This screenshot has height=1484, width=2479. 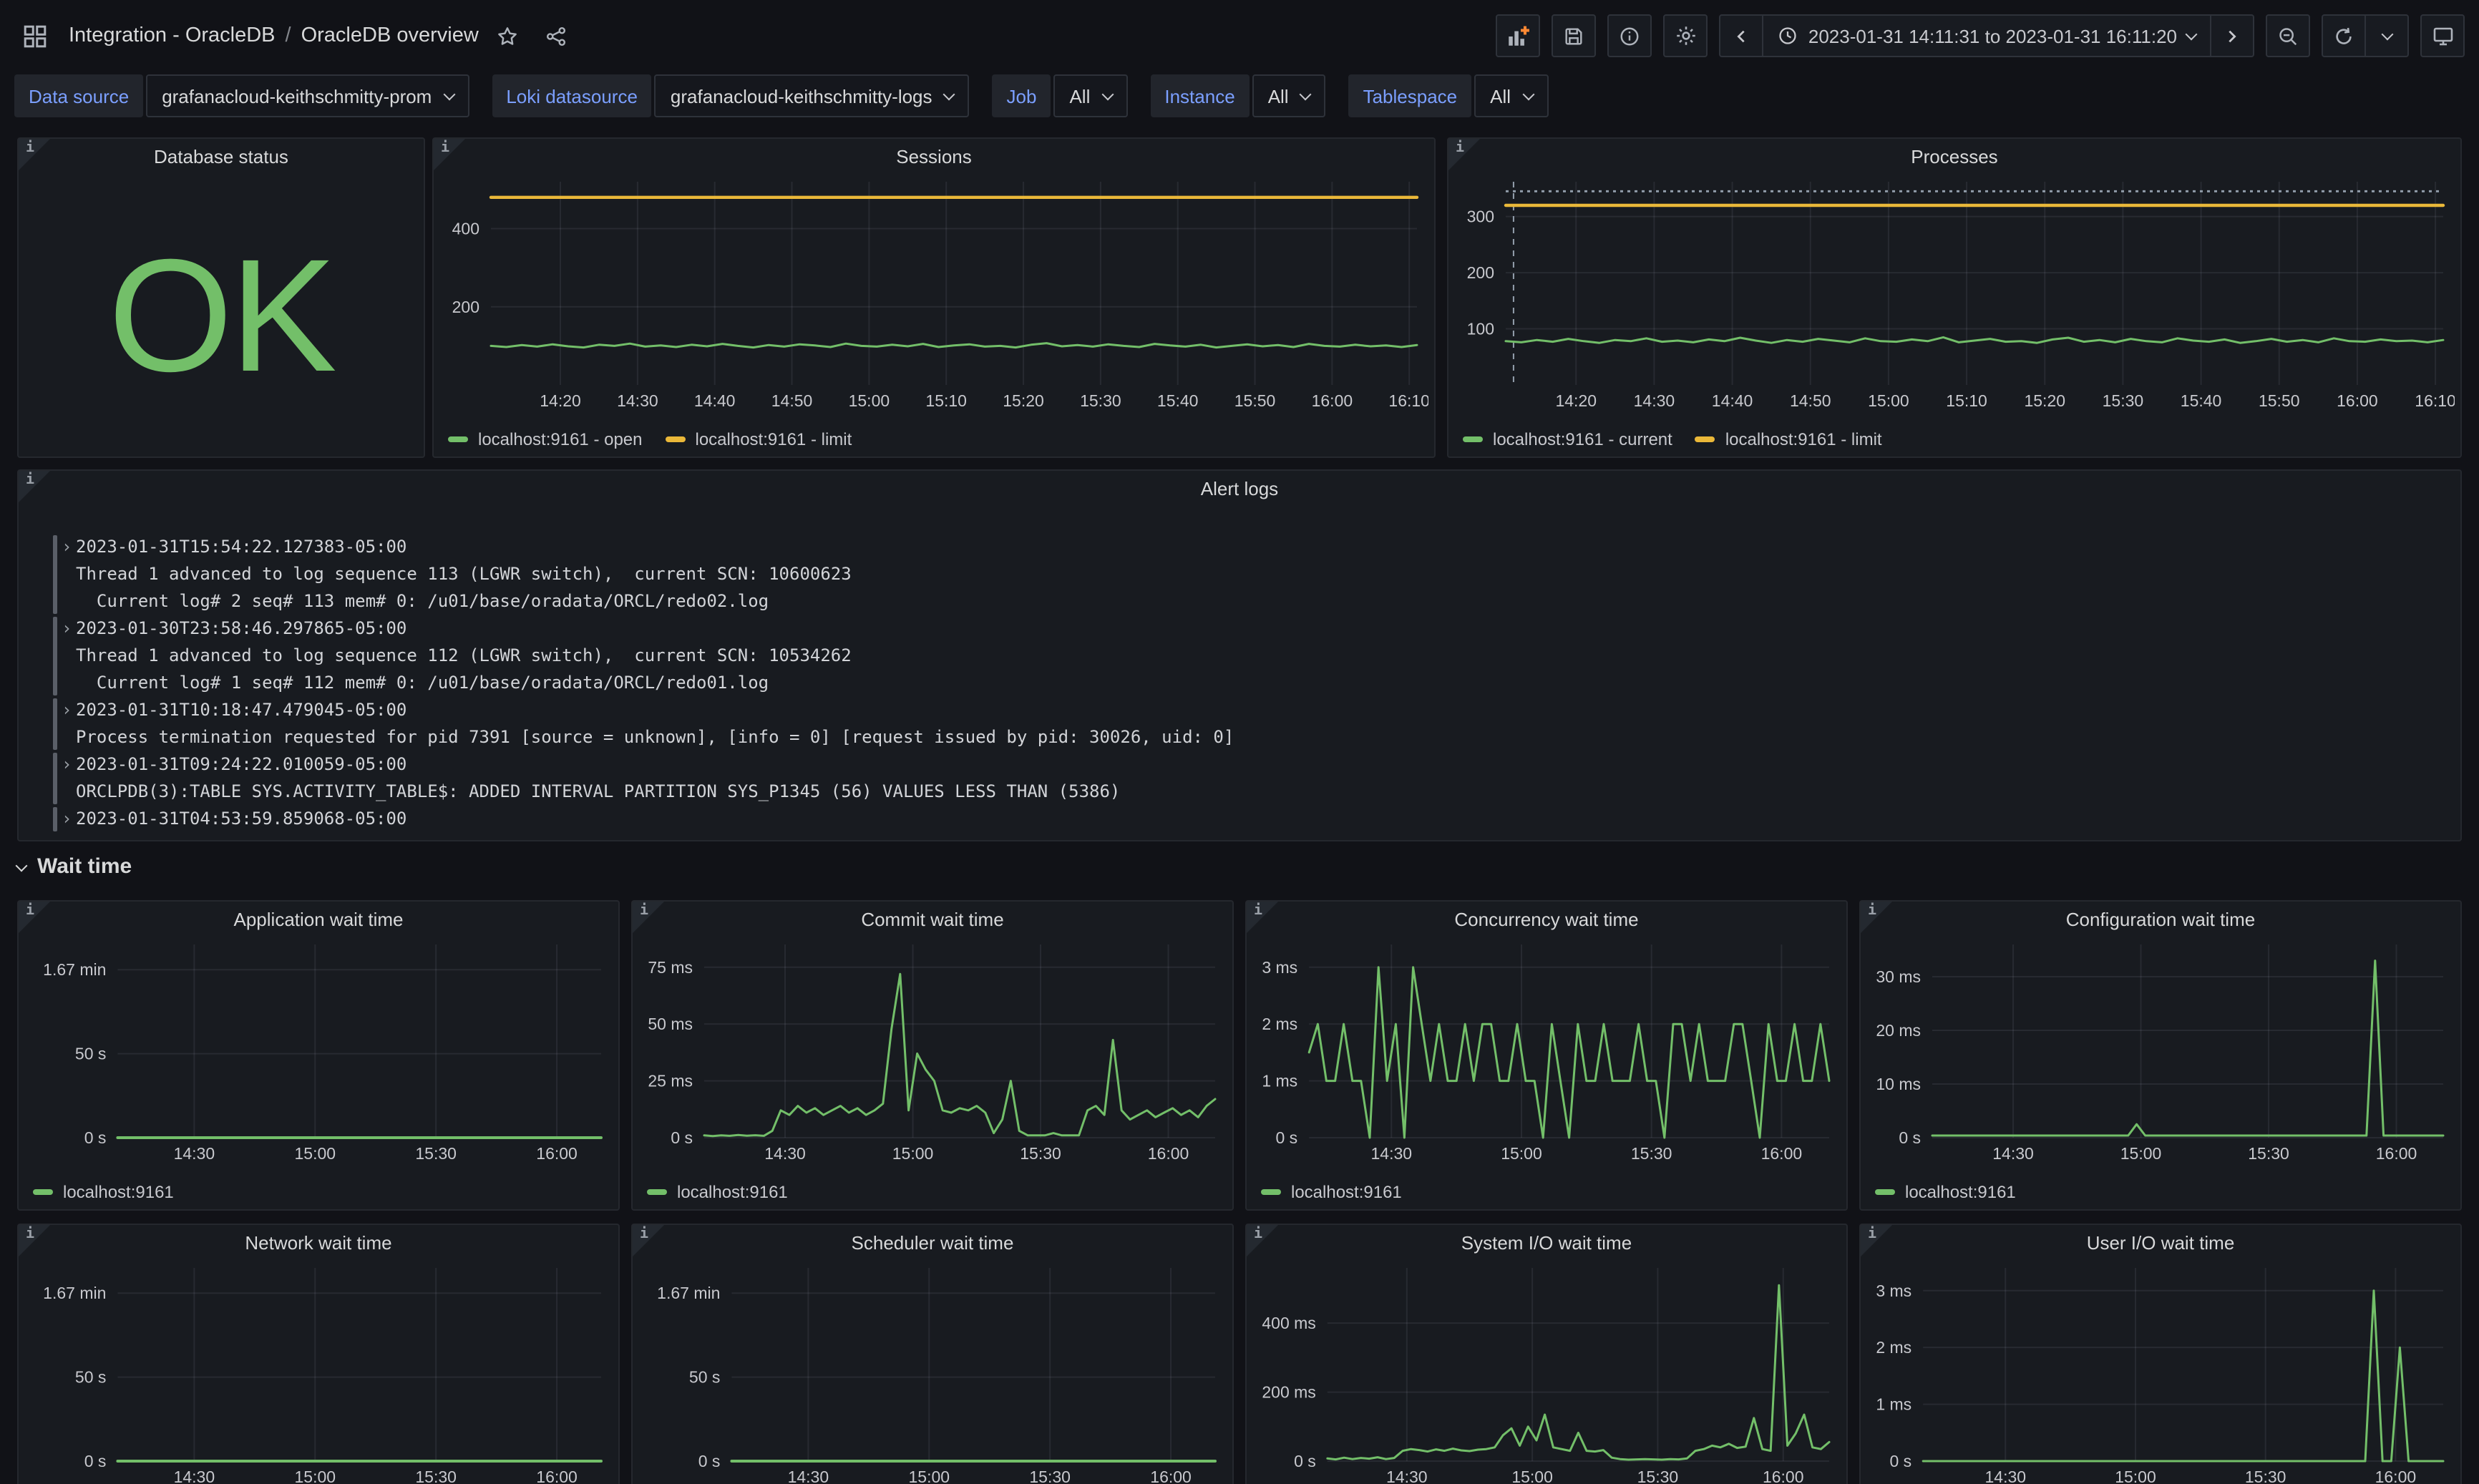 I want to click on x-axis-tick-label: 14:30, so click(x=194, y=1153).